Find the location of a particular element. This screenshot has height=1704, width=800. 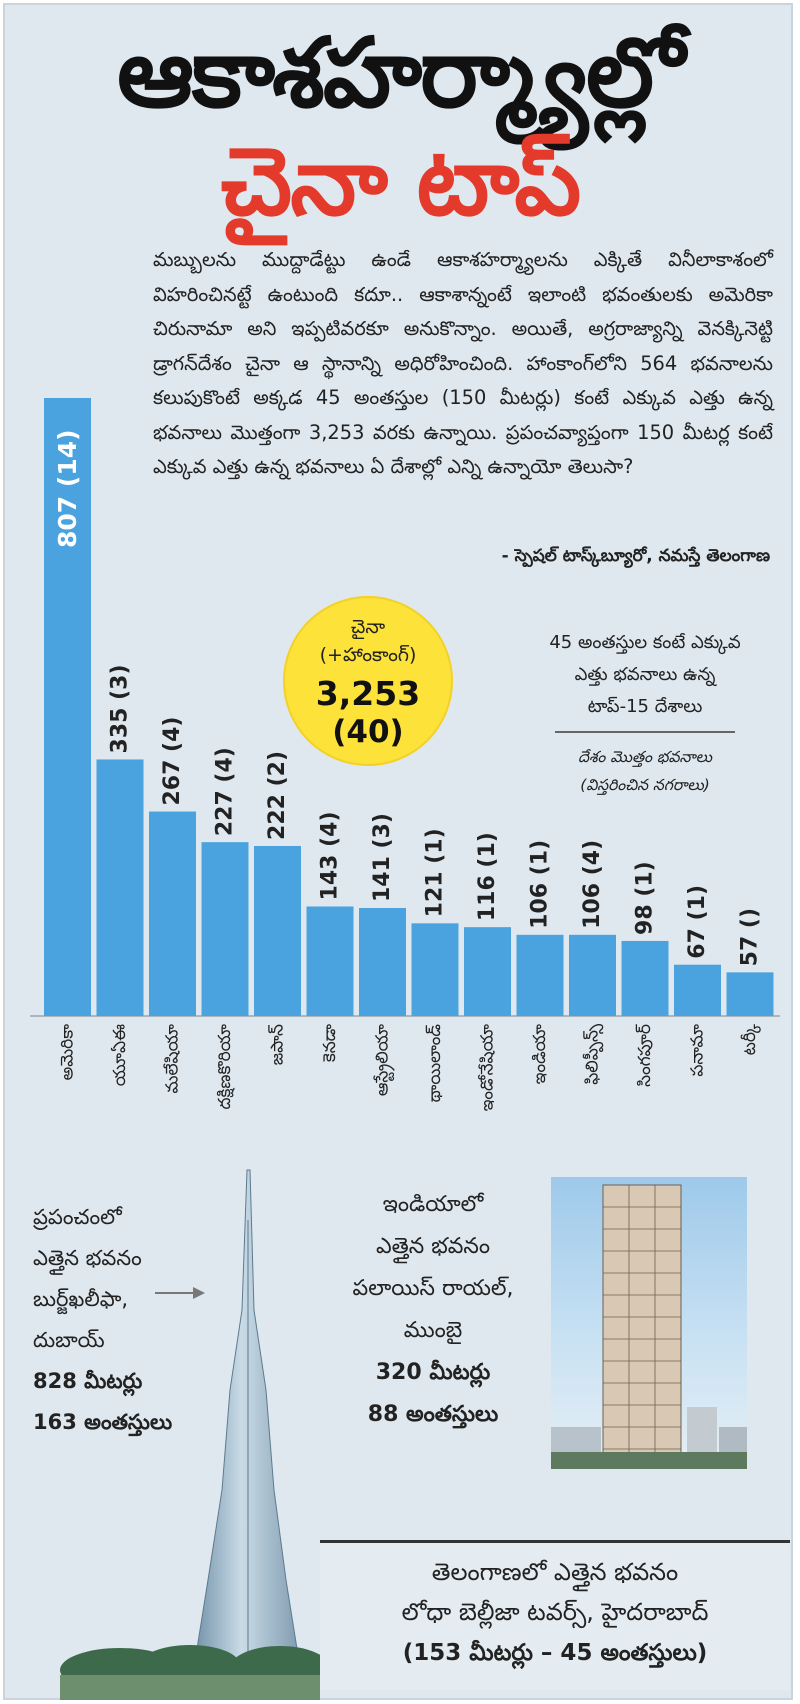

bar-value-label-12: 67 (1) is located at coordinates (697, 922).